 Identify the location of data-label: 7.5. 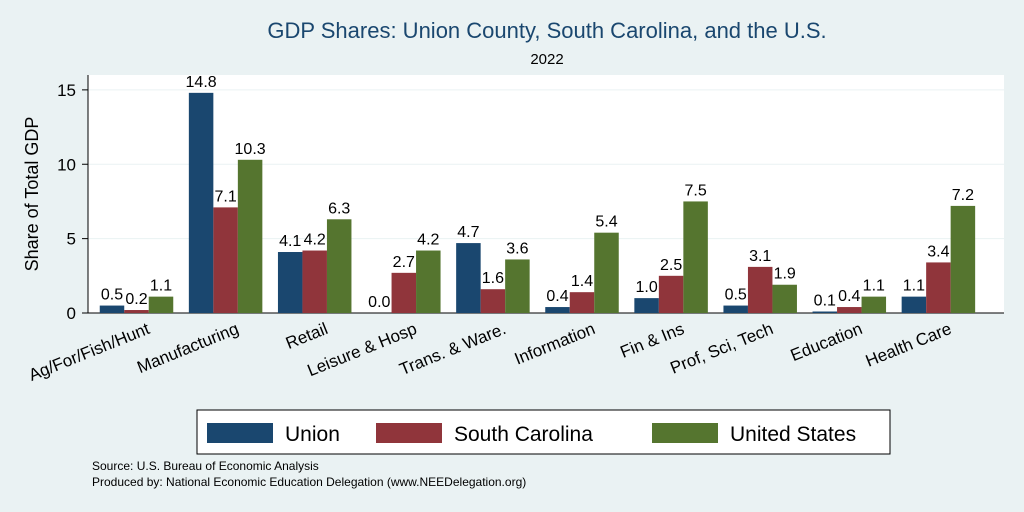
(695, 190).